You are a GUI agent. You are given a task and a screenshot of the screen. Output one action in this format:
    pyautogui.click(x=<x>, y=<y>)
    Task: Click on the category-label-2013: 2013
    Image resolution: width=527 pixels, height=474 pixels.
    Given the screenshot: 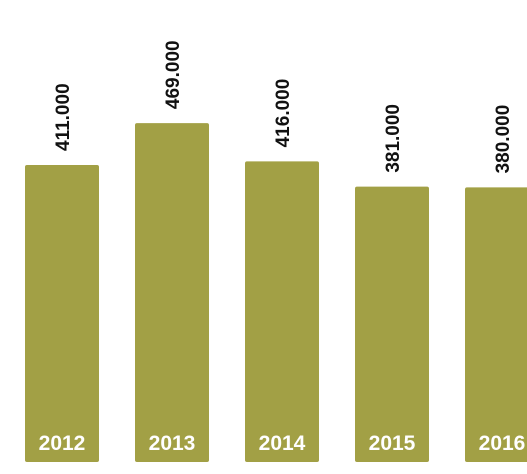 What is the action you would take?
    pyautogui.click(x=172, y=443)
    